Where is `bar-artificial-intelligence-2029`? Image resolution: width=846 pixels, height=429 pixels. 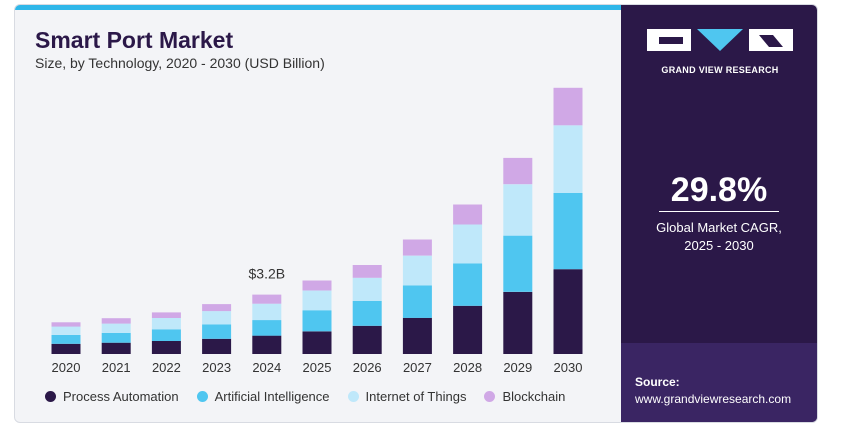 bar-artificial-intelligence-2029 is located at coordinates (518, 263).